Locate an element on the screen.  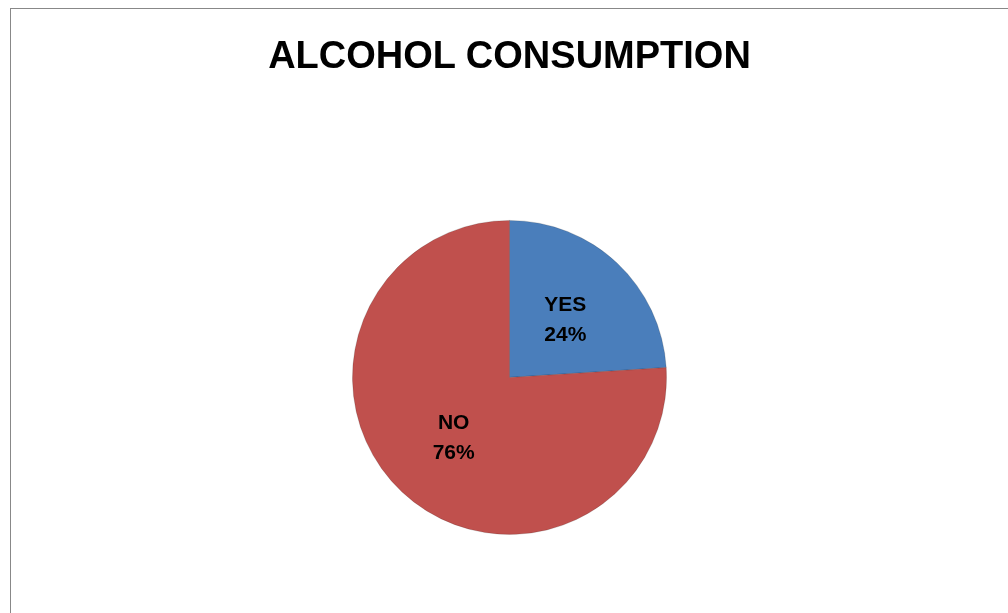
slice-label: NO is located at coordinates (453, 422).